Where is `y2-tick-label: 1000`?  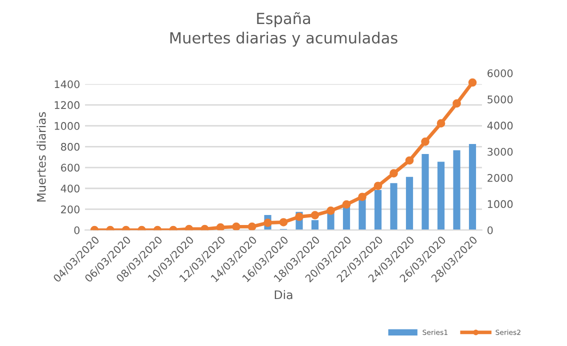
y2-tick-label: 1000 is located at coordinates (500, 204).